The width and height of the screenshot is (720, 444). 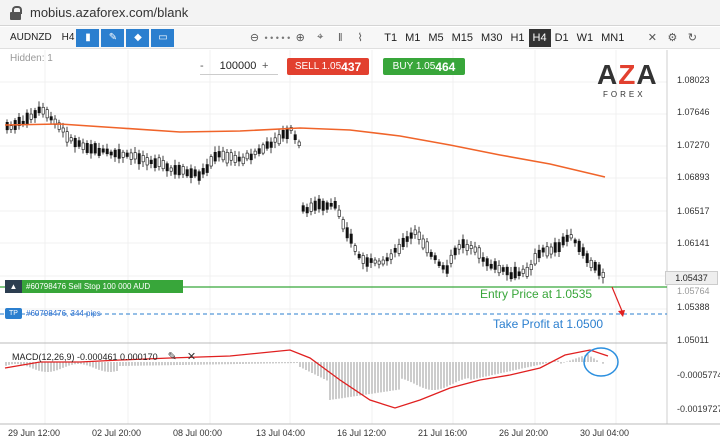 What do you see at coordinates (362, 433) in the screenshot?
I see `time-tick: 16 Jul 12:00` at bounding box center [362, 433].